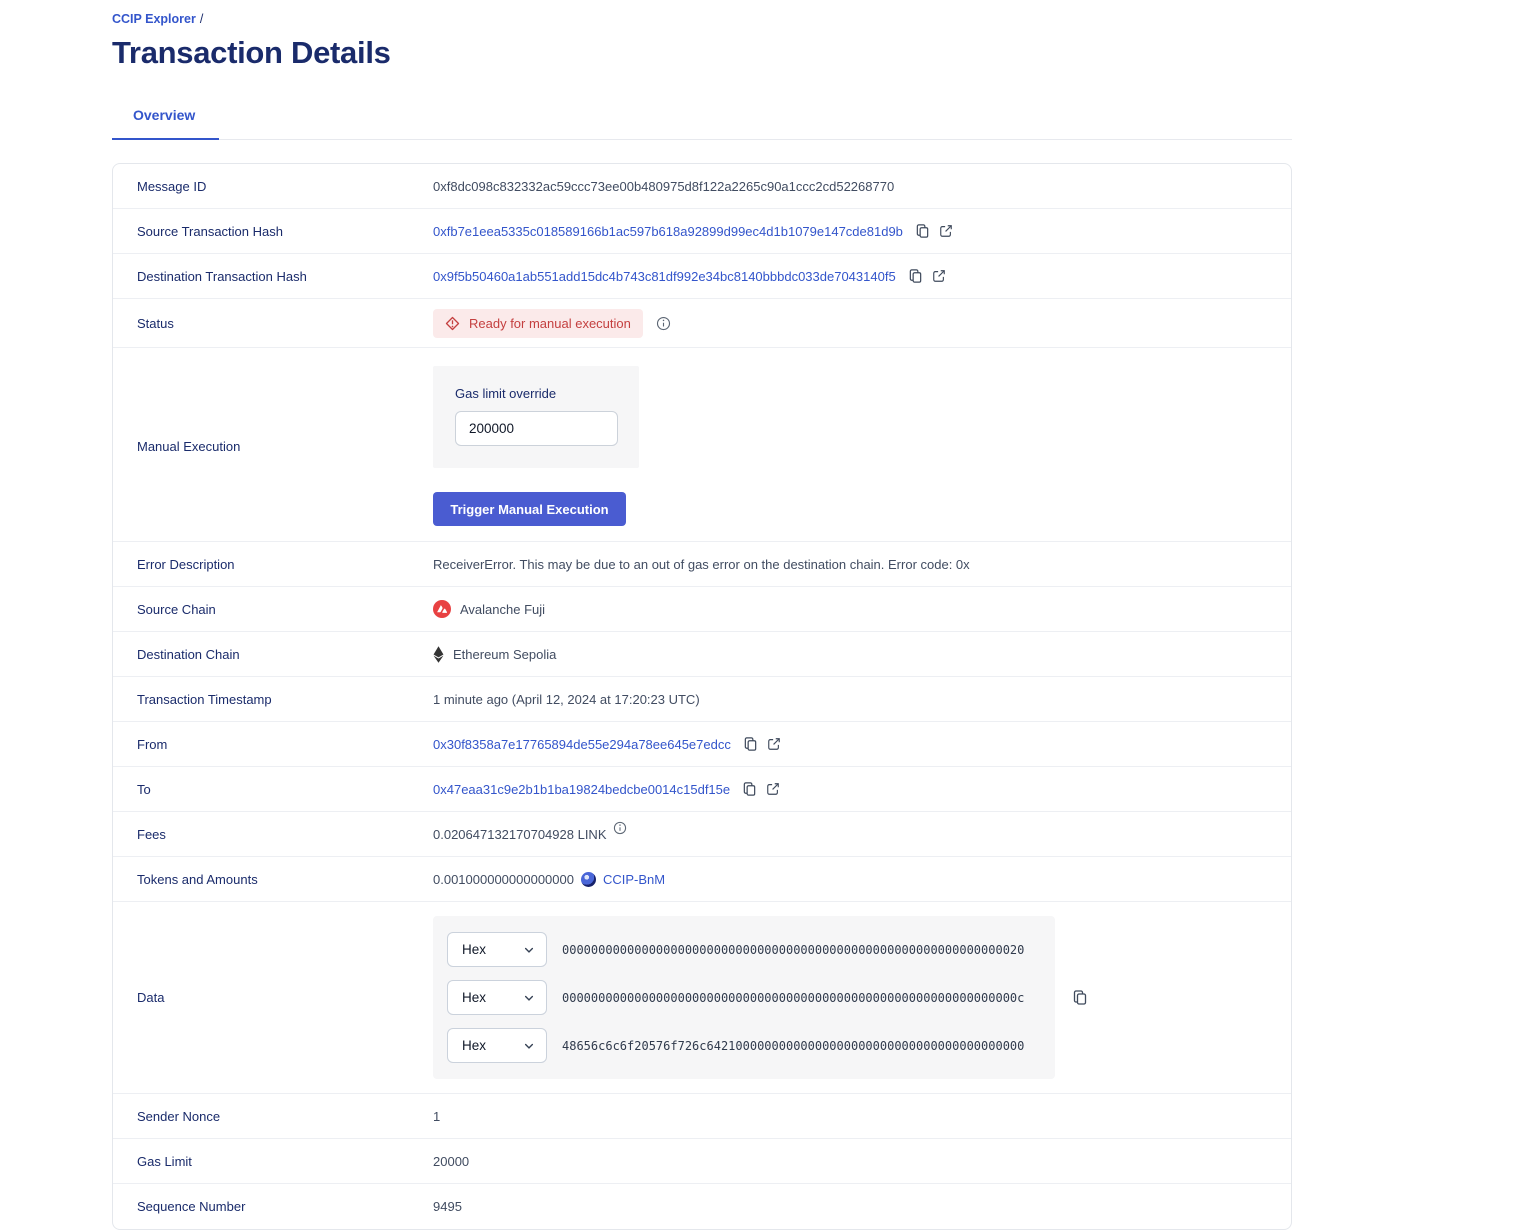 The width and height of the screenshot is (1514, 1230). Describe the element at coordinates (191, 1206) in the screenshot. I see `sequence-number-label: Sequence Number` at that location.